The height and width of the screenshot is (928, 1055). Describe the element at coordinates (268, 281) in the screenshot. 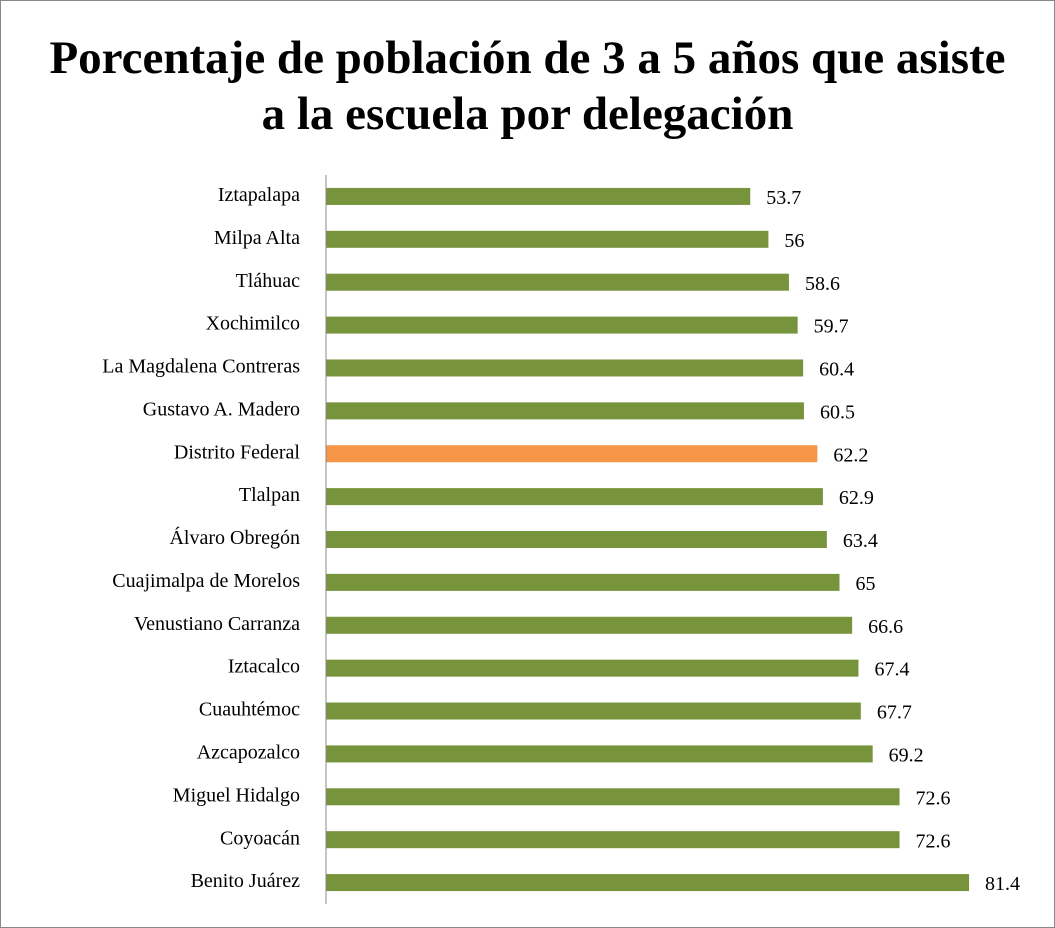

I see `y-tick-label: Tláhuac` at that location.